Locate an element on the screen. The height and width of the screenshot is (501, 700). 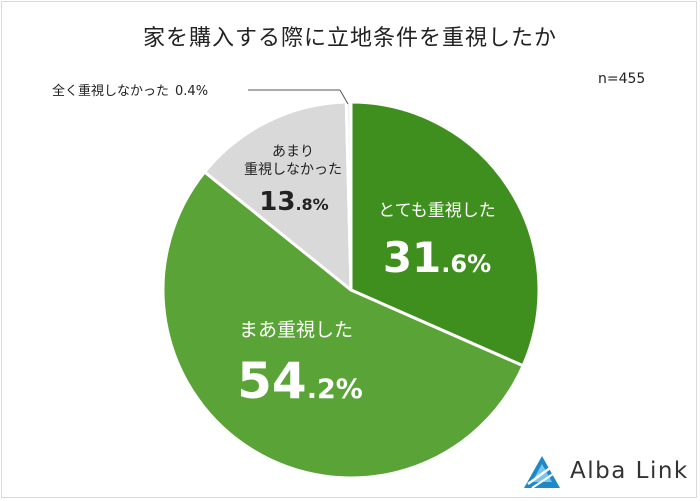
slice-value-somewhat-important: 54.2% is located at coordinates (300, 381).